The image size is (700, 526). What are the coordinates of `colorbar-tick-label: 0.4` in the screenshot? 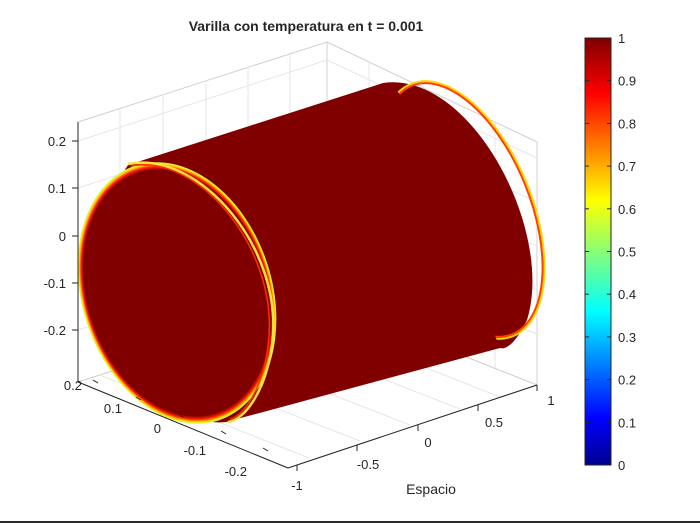 It's located at (627, 294).